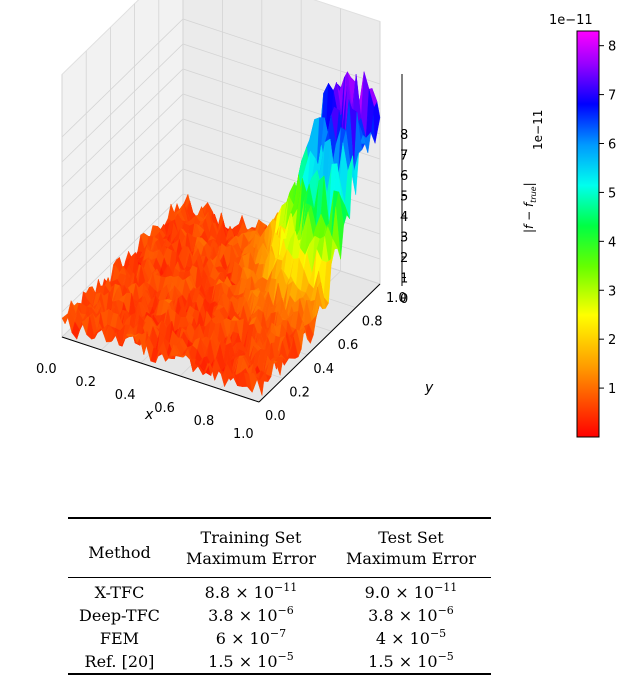 The height and width of the screenshot is (697, 644). Describe the element at coordinates (348, 345) in the screenshot. I see `y-tick-label: 0.6` at that location.